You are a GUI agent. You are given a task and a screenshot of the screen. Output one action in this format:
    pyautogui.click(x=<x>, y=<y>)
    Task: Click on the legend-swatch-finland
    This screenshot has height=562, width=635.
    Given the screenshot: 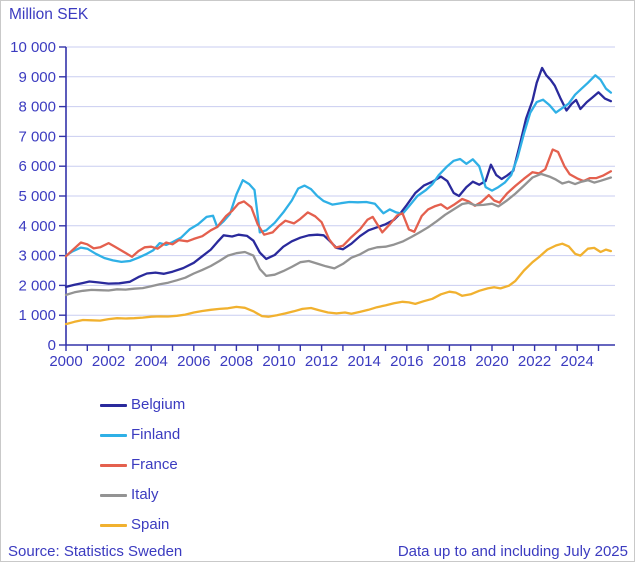 What is the action you would take?
    pyautogui.click(x=113, y=435)
    